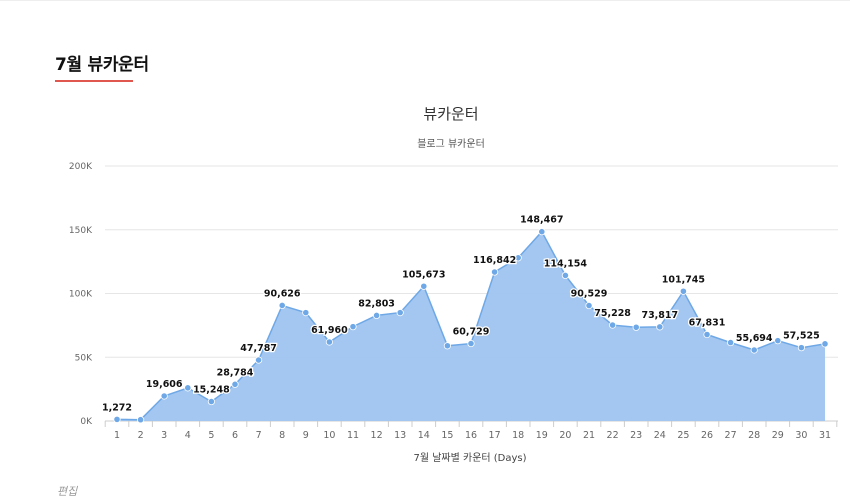  Describe the element at coordinates (423, 274) in the screenshot. I see `data-label: 105,673` at that location.